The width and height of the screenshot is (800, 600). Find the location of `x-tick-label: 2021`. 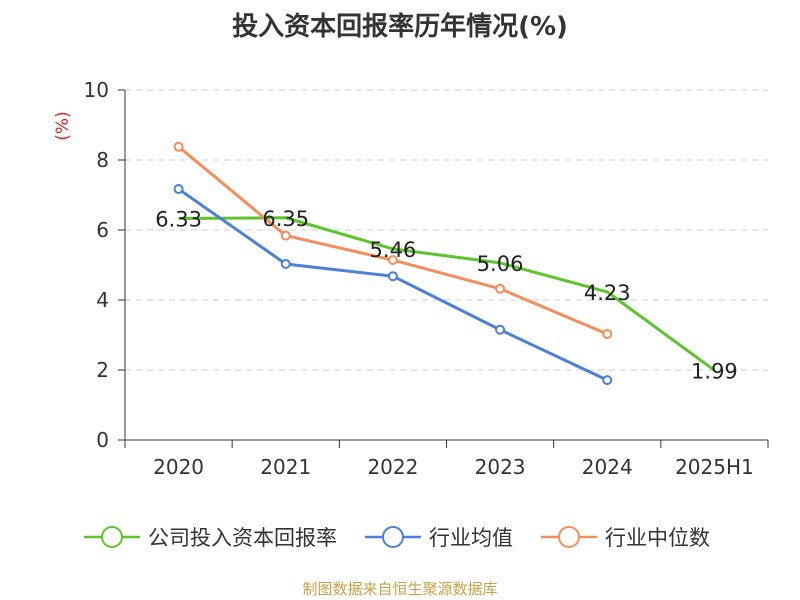

x-tick-label: 2021 is located at coordinates (285, 467).